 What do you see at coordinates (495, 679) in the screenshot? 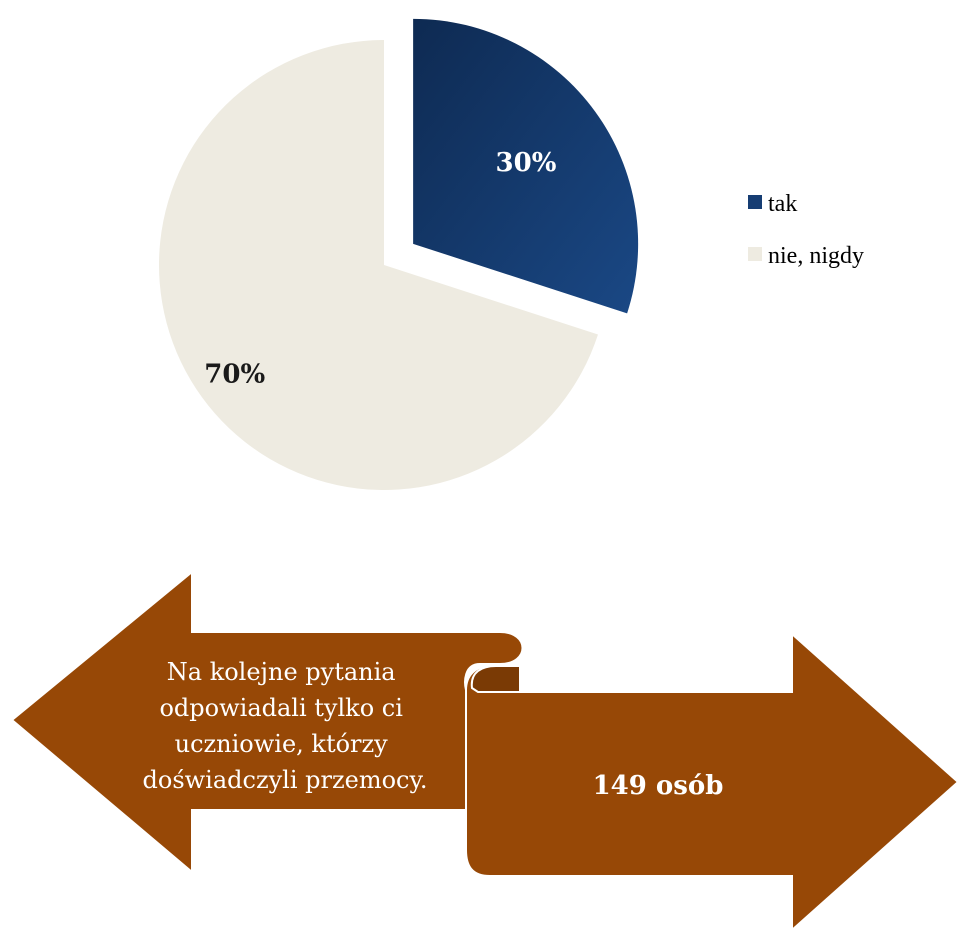
I see `ribbon-fold` at bounding box center [495, 679].